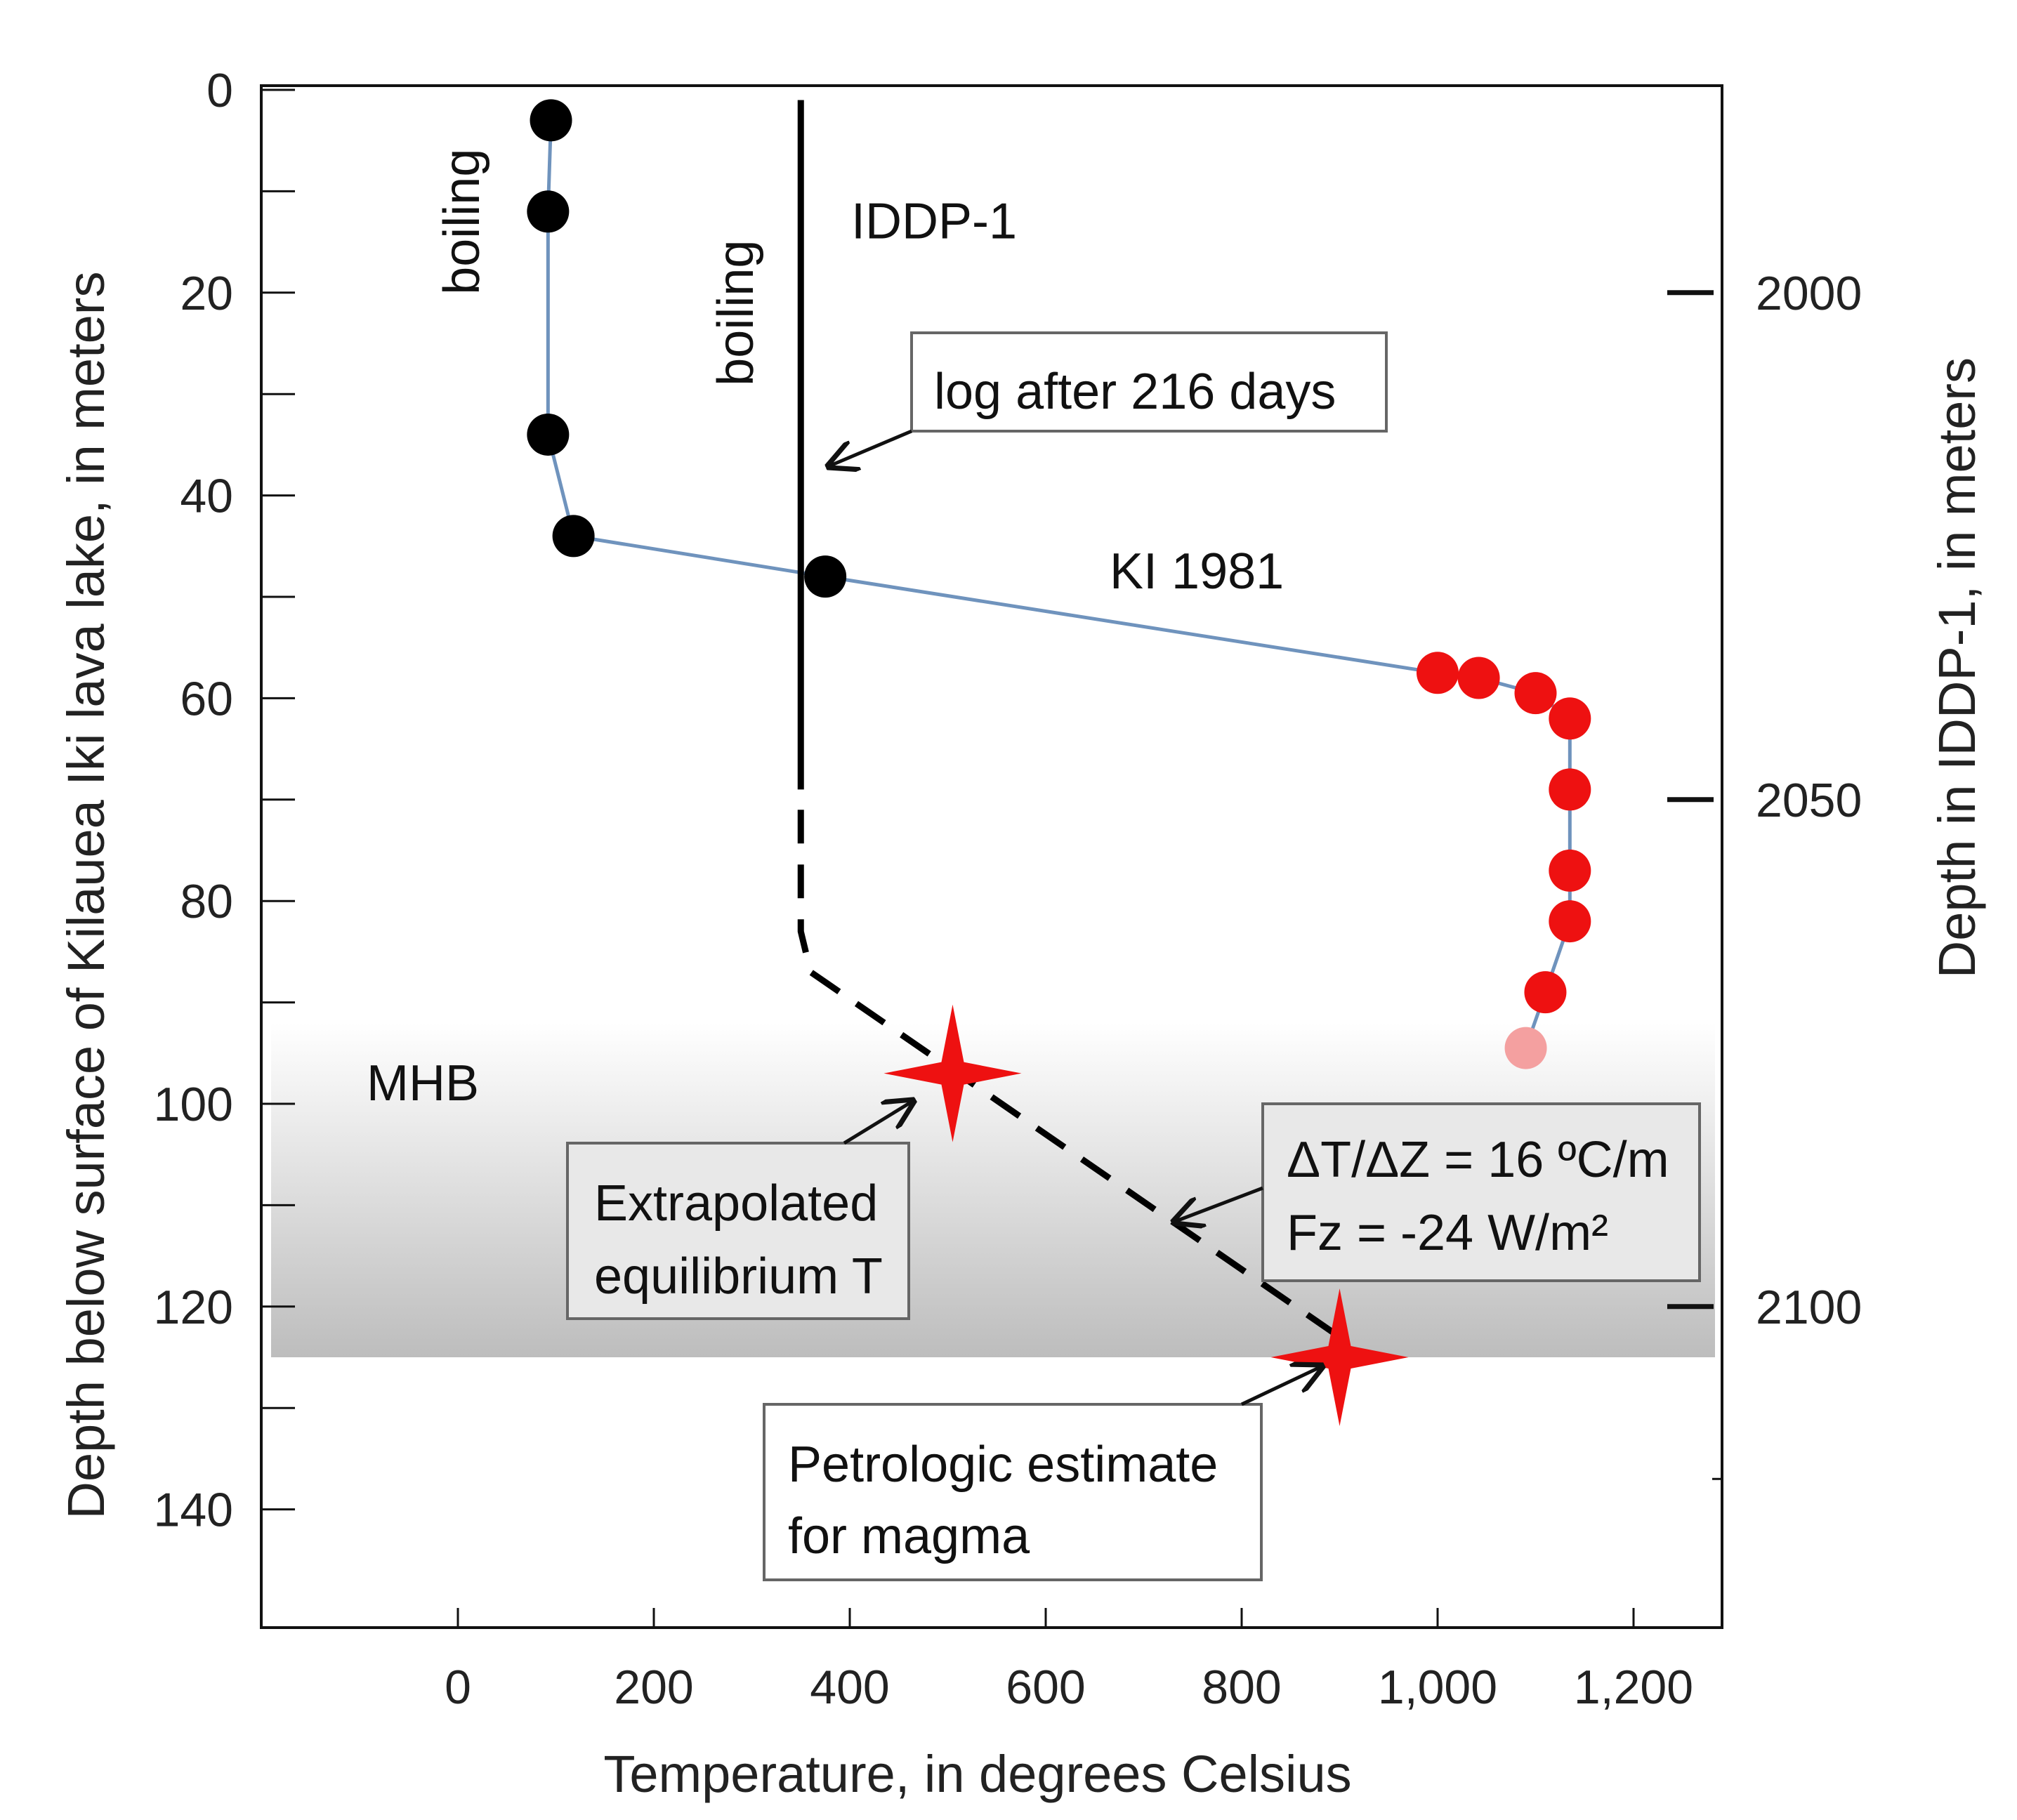  I want to click on extrapolated-box, so click(738, 1231).